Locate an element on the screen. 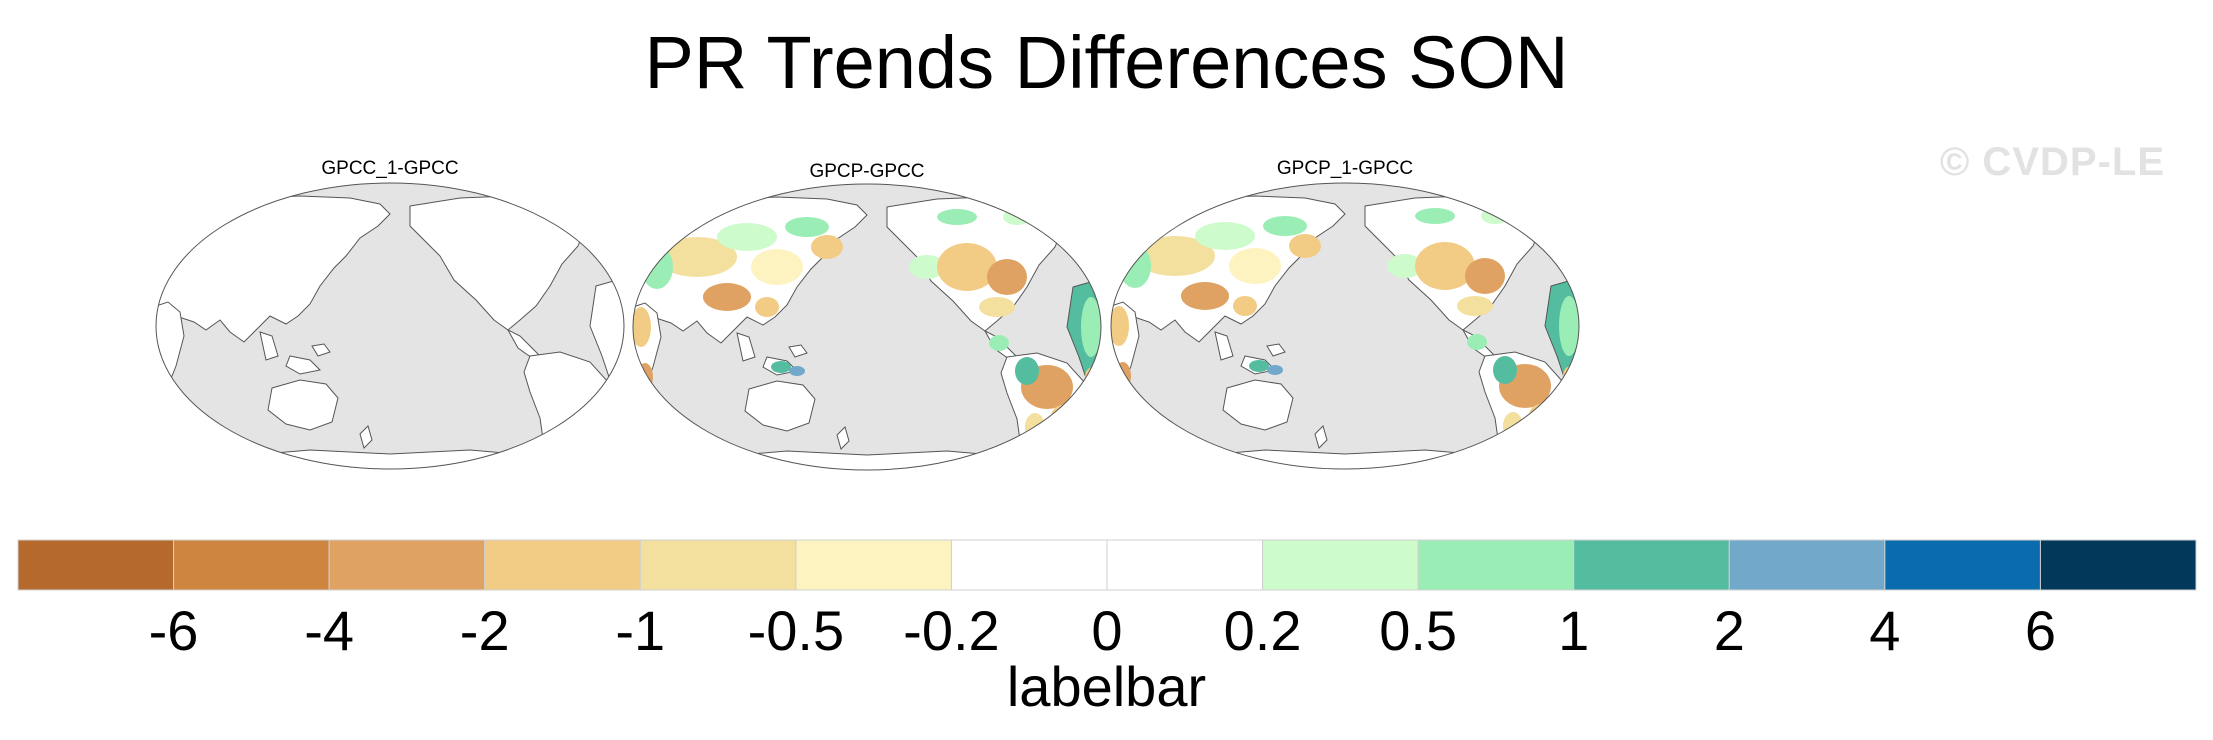 Image resolution: width=2213 pixels, height=740 pixels. colorbar-tick-label: 0.2 is located at coordinates (1262, 630).